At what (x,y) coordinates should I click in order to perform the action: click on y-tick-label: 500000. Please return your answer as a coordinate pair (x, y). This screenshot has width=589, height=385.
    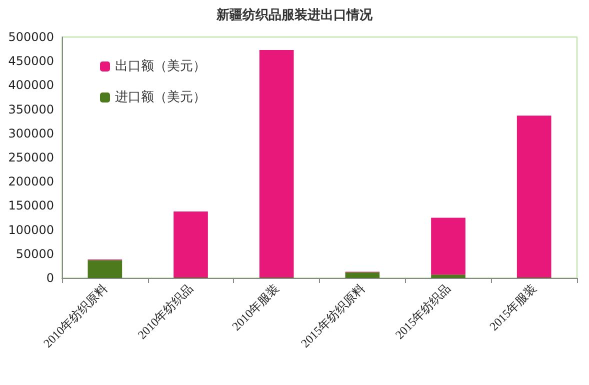
    Looking at the image, I should click on (31, 37).